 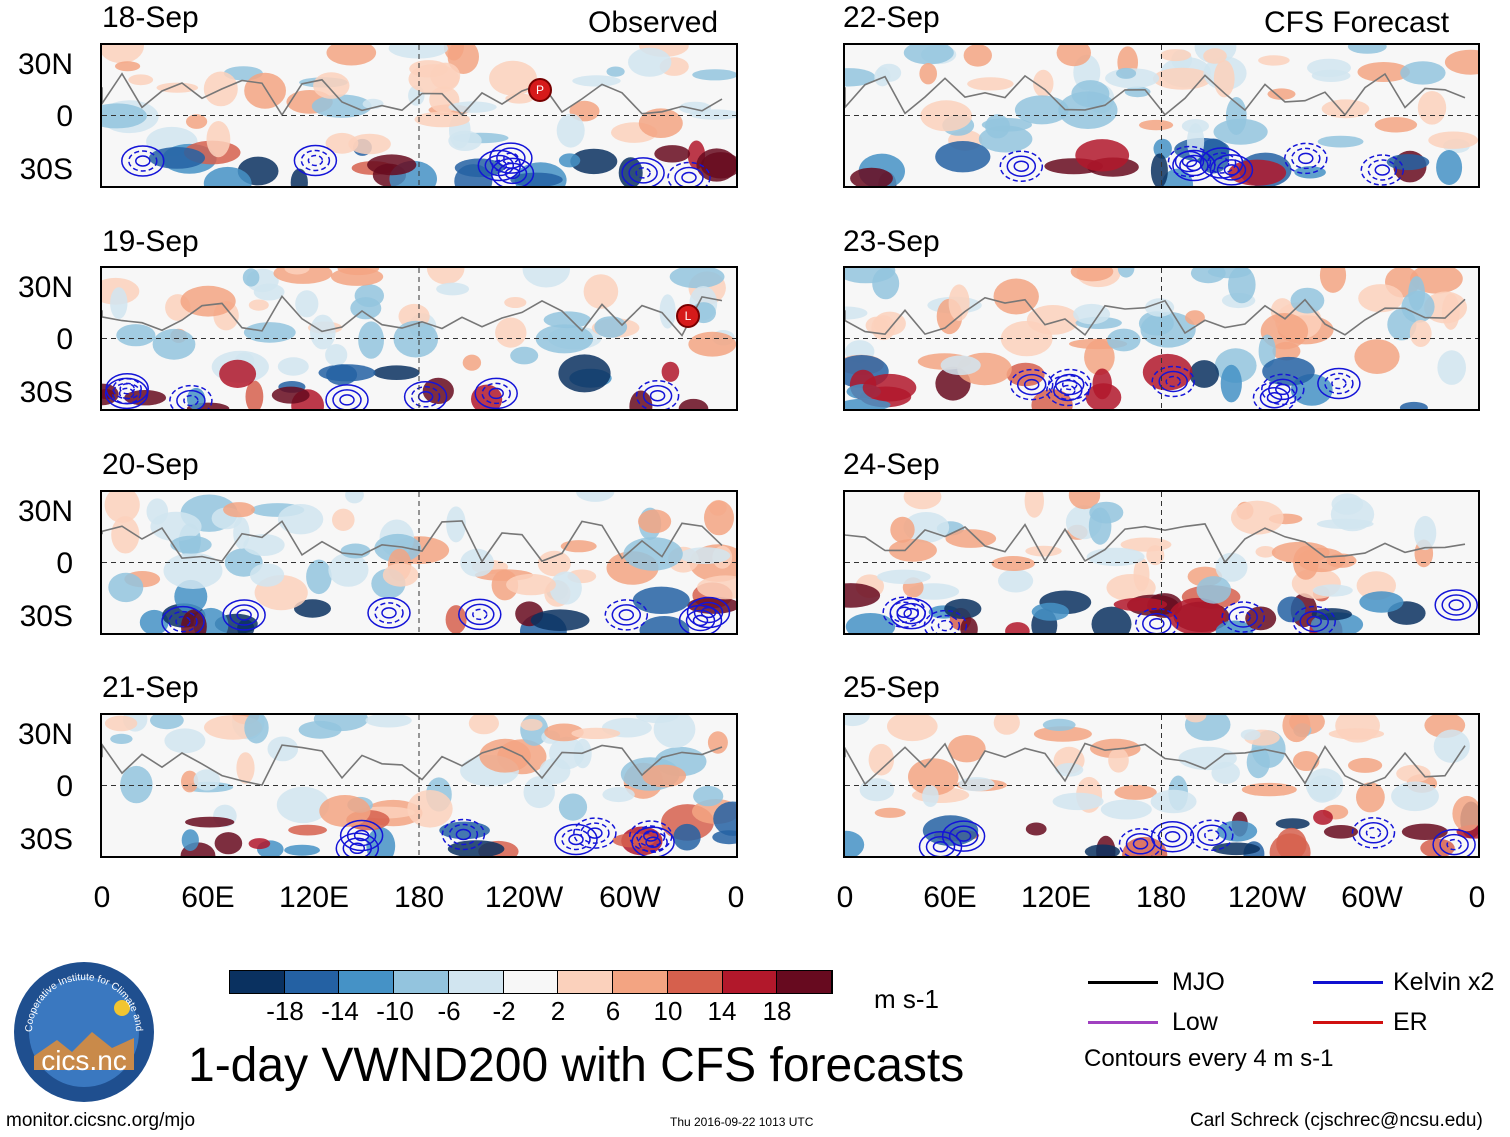 I want to click on panel-date-observed-2: 19-Sep, so click(x=150, y=241).